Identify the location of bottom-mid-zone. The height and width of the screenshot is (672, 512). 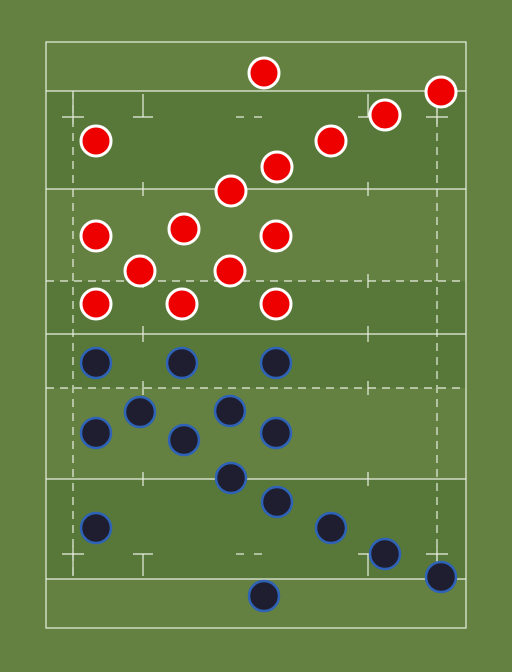
(256, 433).